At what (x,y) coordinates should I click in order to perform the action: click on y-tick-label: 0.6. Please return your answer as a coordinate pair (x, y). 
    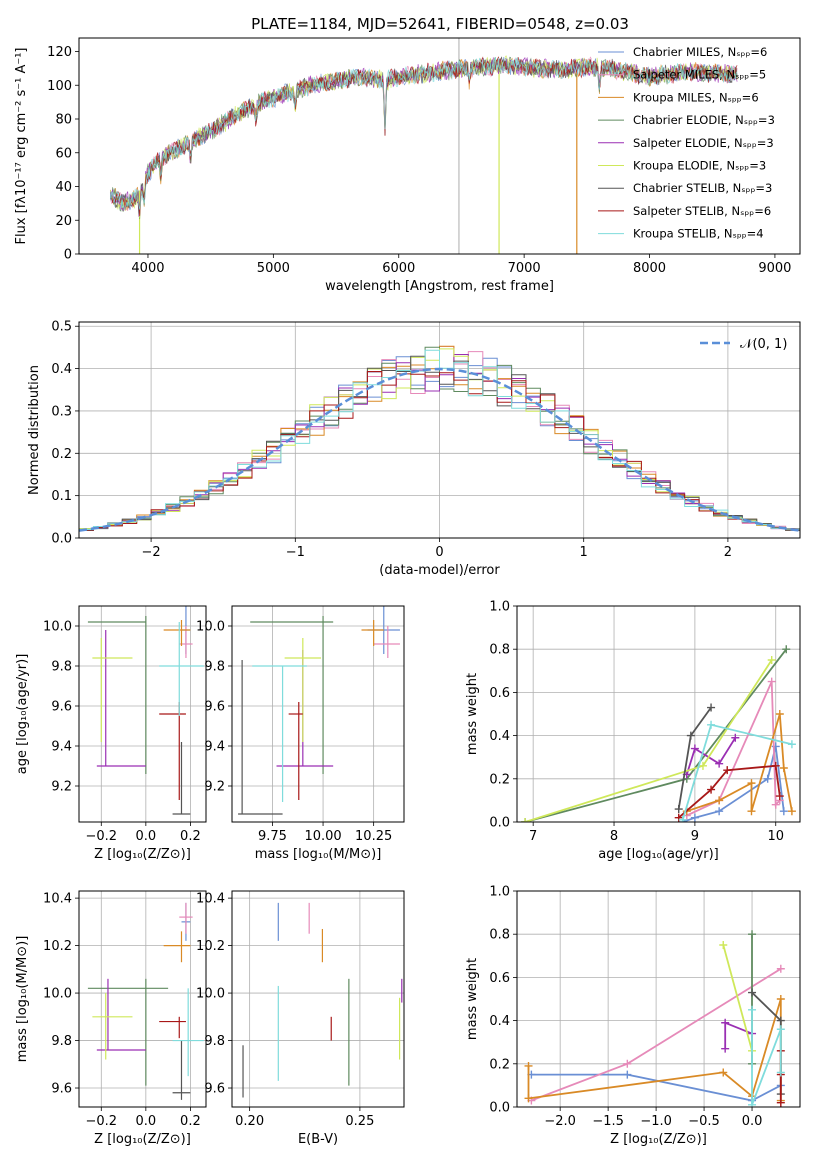
    Looking at the image, I should click on (499, 978).